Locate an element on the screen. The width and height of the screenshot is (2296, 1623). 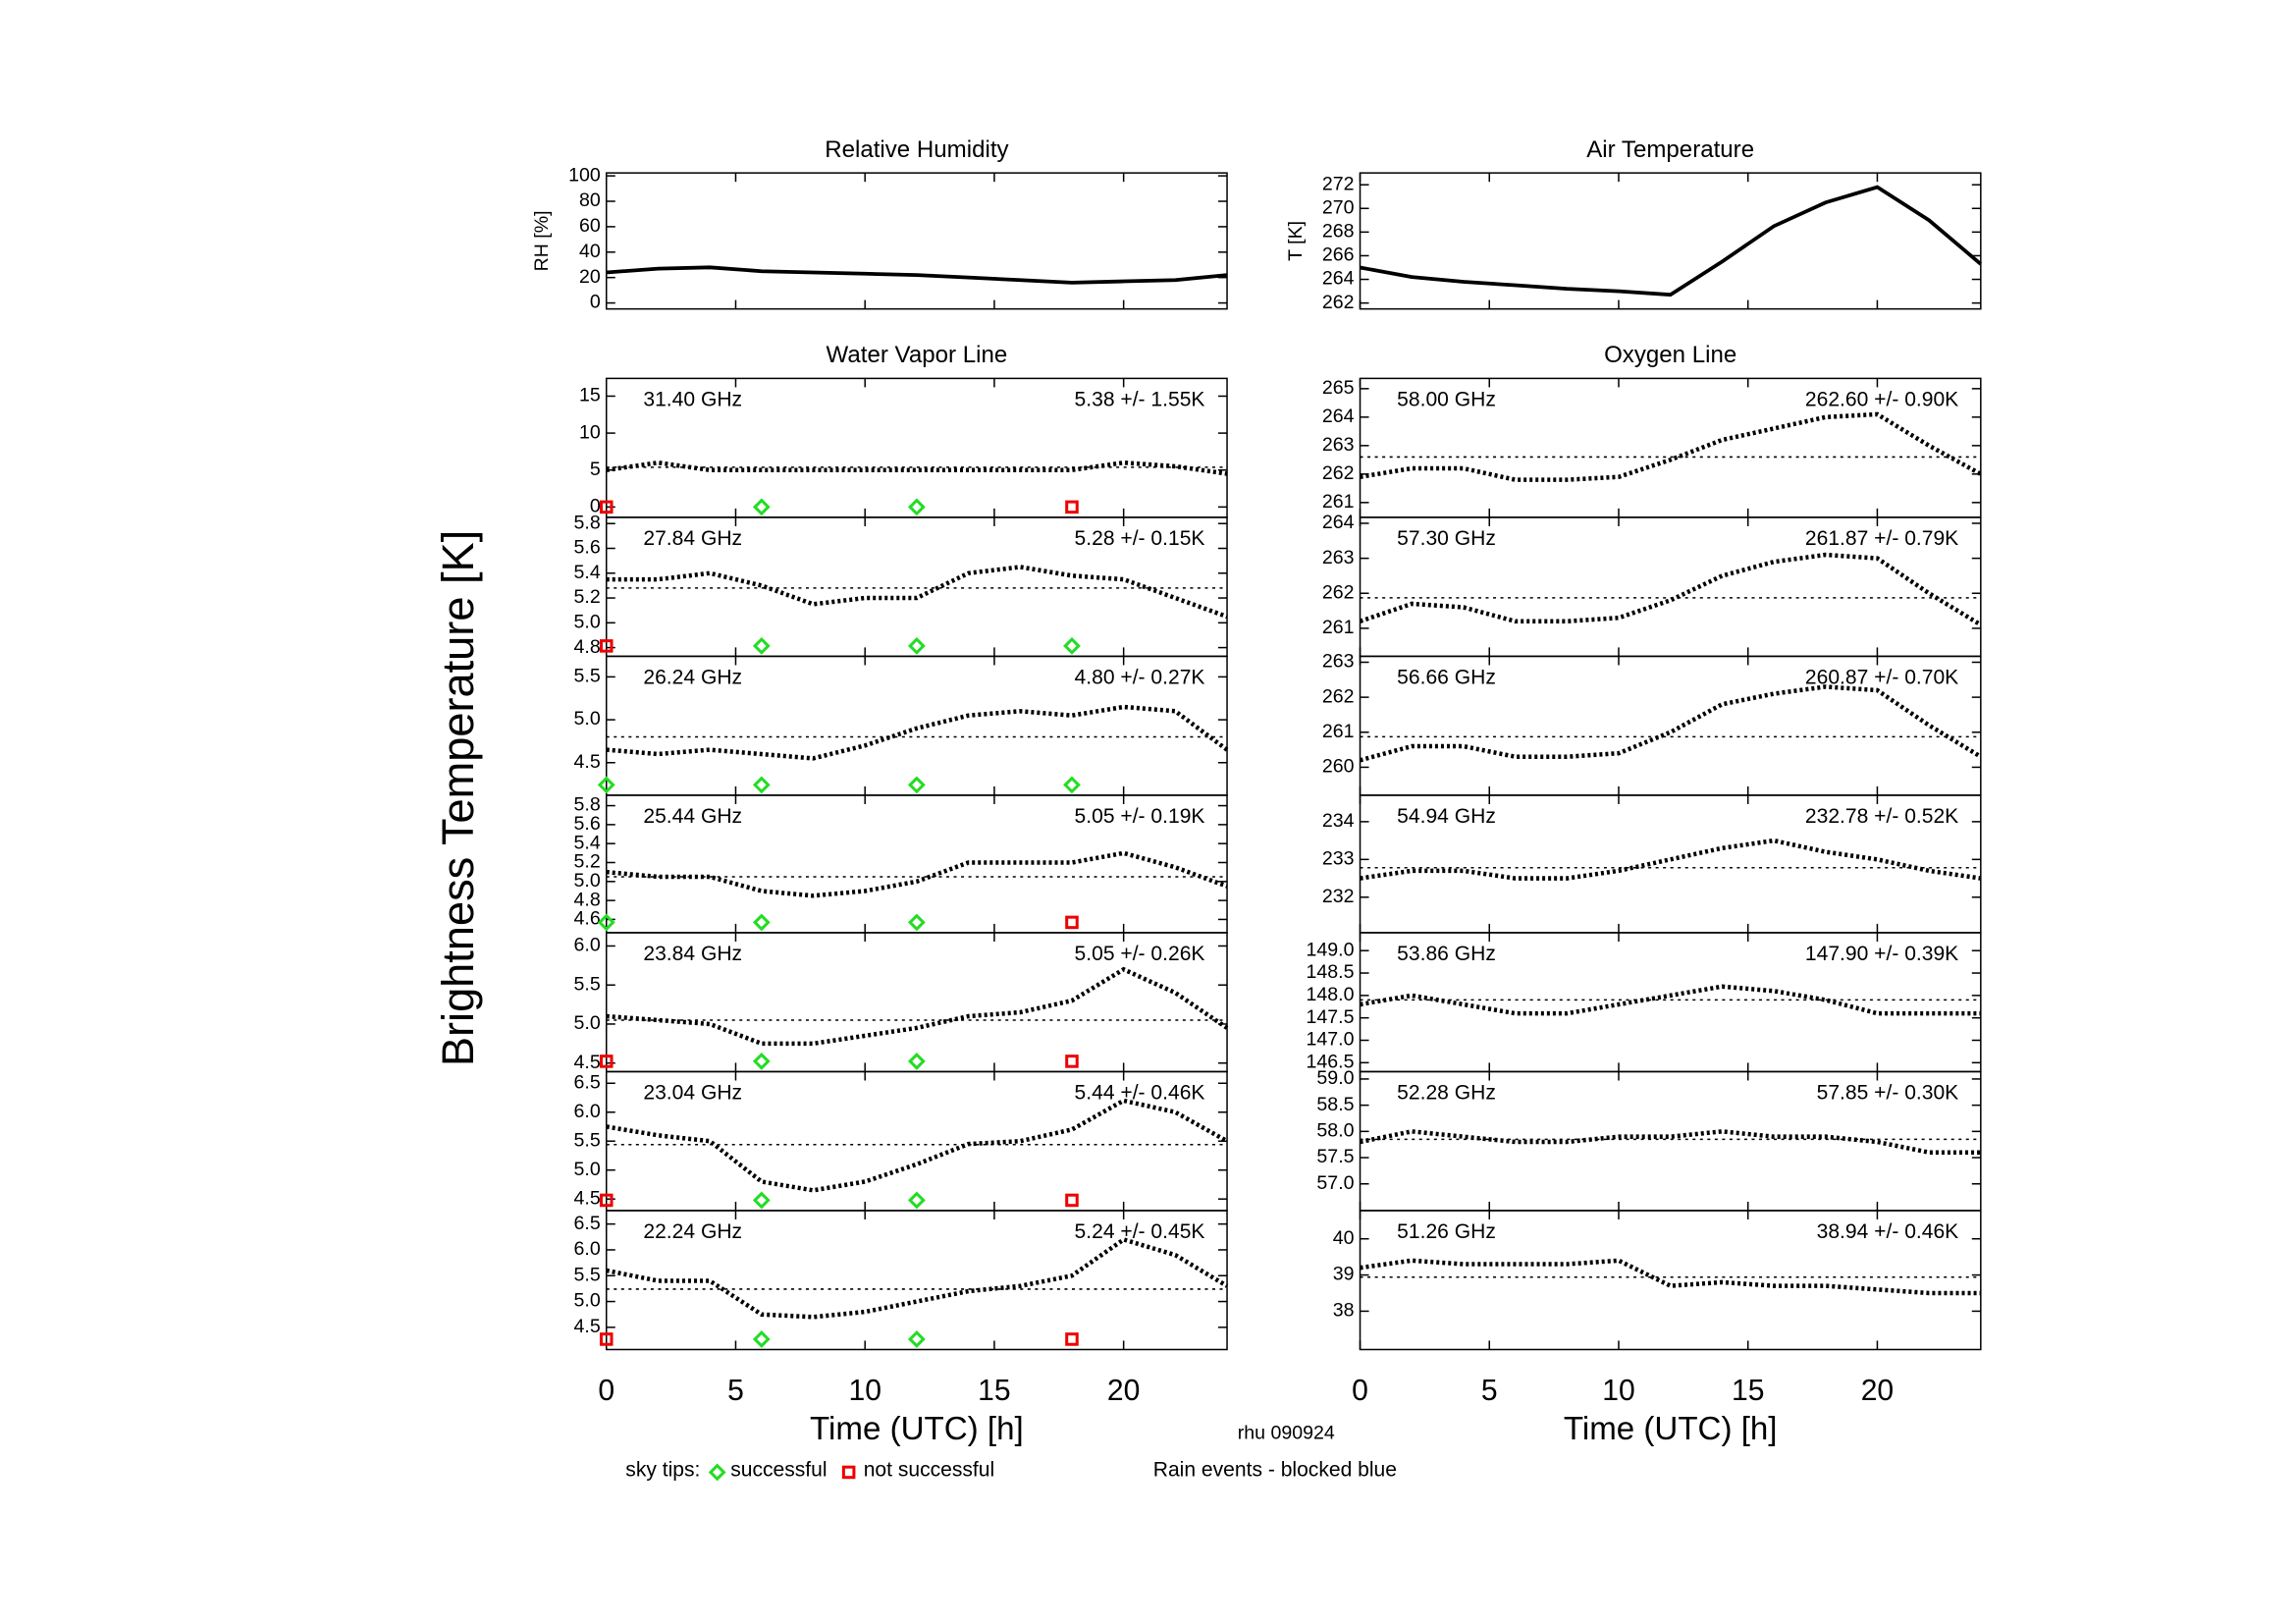
mean-annotation: 260.87 +/- 0.70K is located at coordinates (1881, 678).